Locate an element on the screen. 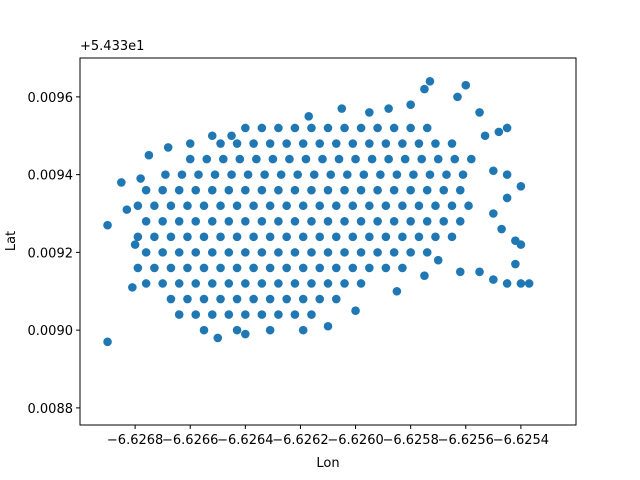 The image size is (640, 480). y-axis-label: Lat is located at coordinates (11, 241).